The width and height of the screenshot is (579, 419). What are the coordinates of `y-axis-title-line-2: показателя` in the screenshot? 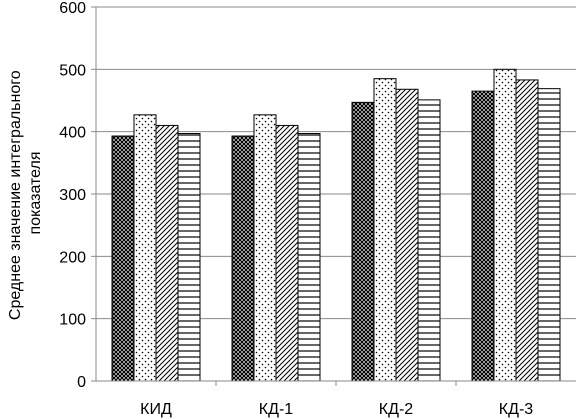 It's located at (35, 192).